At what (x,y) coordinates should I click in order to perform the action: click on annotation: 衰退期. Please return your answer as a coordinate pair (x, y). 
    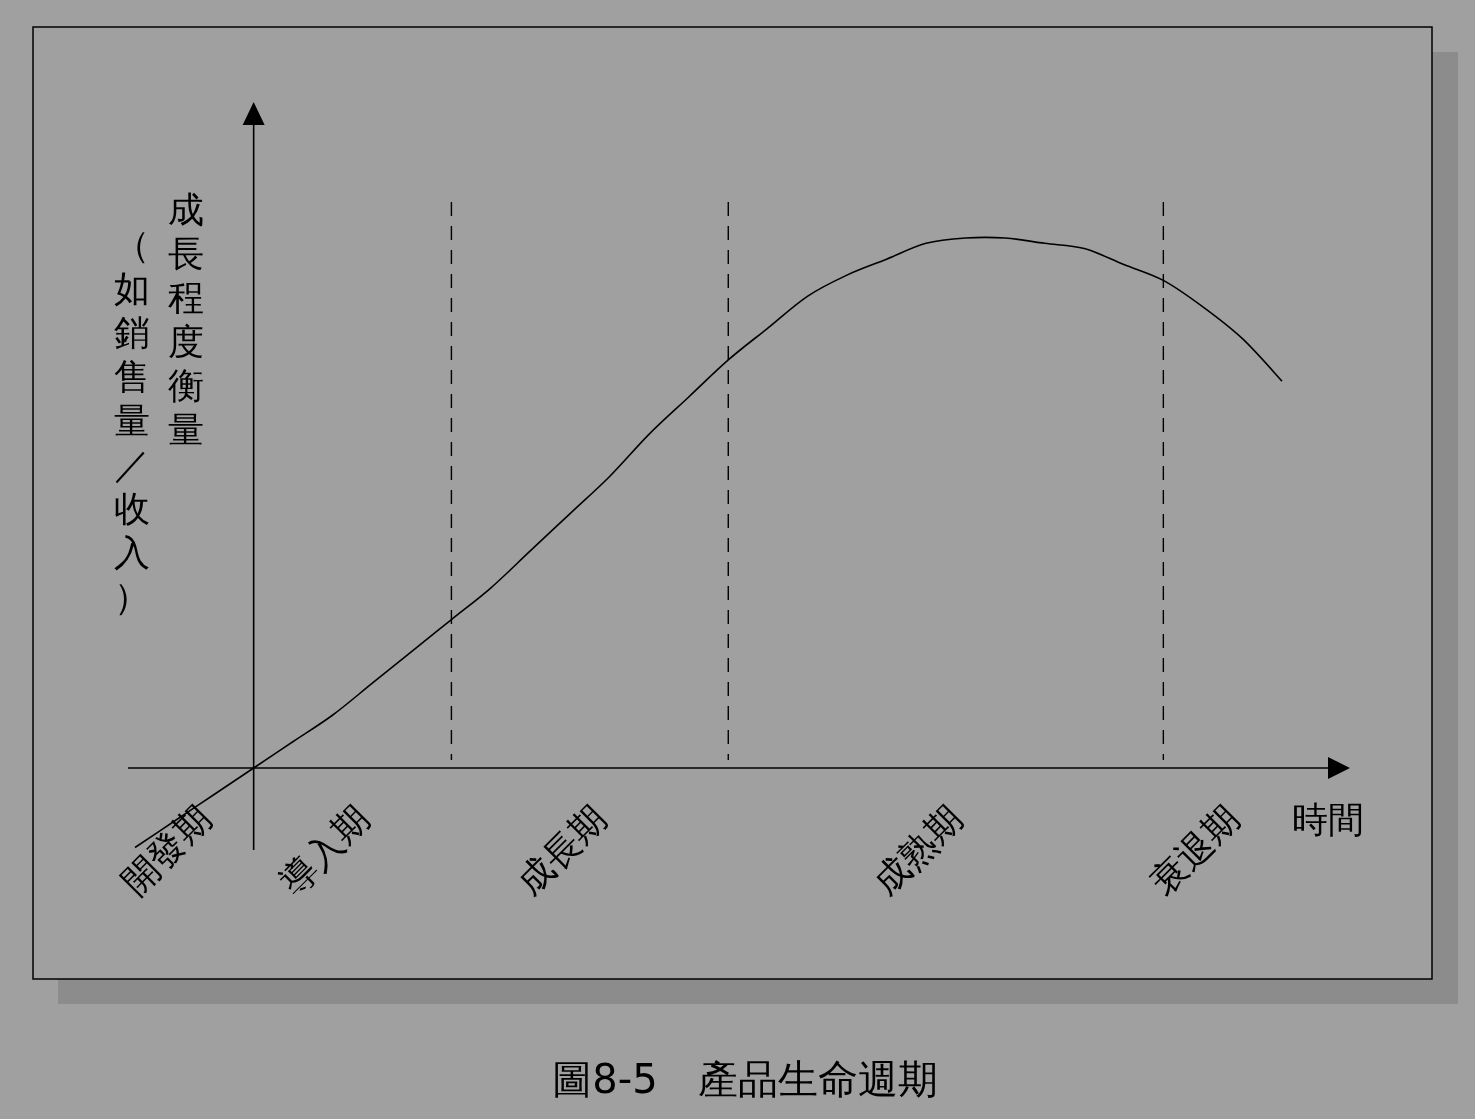
    Looking at the image, I should click on (1194, 850).